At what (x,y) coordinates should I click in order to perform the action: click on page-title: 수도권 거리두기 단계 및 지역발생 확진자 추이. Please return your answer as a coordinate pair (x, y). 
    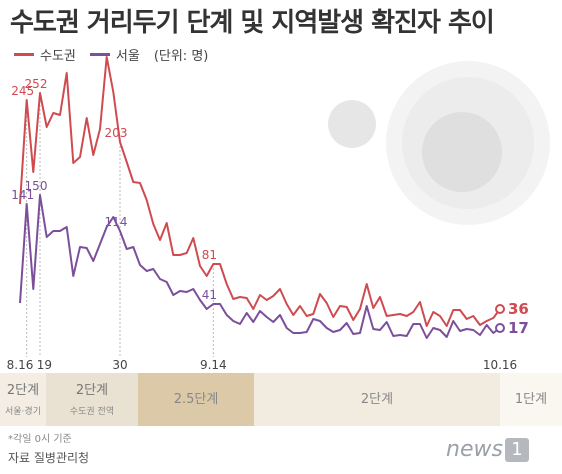
    Looking at the image, I should click on (252, 23).